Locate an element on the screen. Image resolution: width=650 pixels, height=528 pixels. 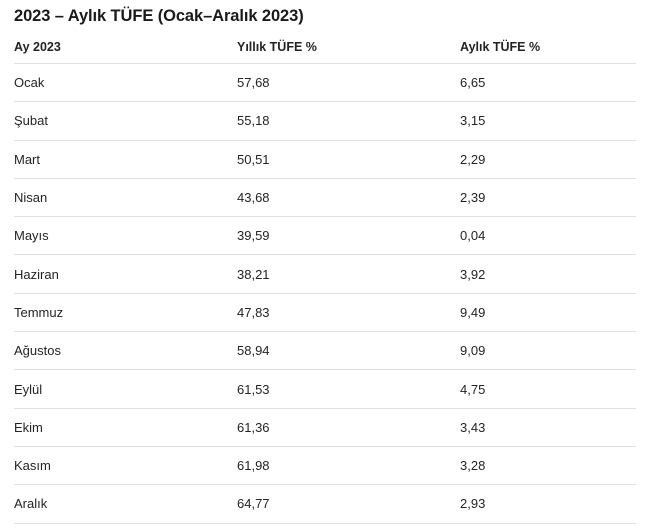
table-row: Şubat 55,18 3,15 is located at coordinates (325, 121).